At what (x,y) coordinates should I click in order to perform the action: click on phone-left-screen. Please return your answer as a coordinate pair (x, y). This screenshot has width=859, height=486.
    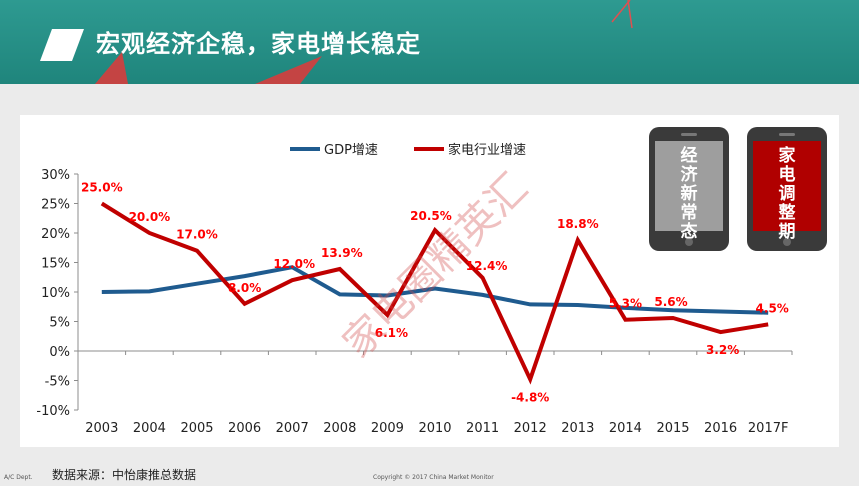
    Looking at the image, I should click on (689, 186).